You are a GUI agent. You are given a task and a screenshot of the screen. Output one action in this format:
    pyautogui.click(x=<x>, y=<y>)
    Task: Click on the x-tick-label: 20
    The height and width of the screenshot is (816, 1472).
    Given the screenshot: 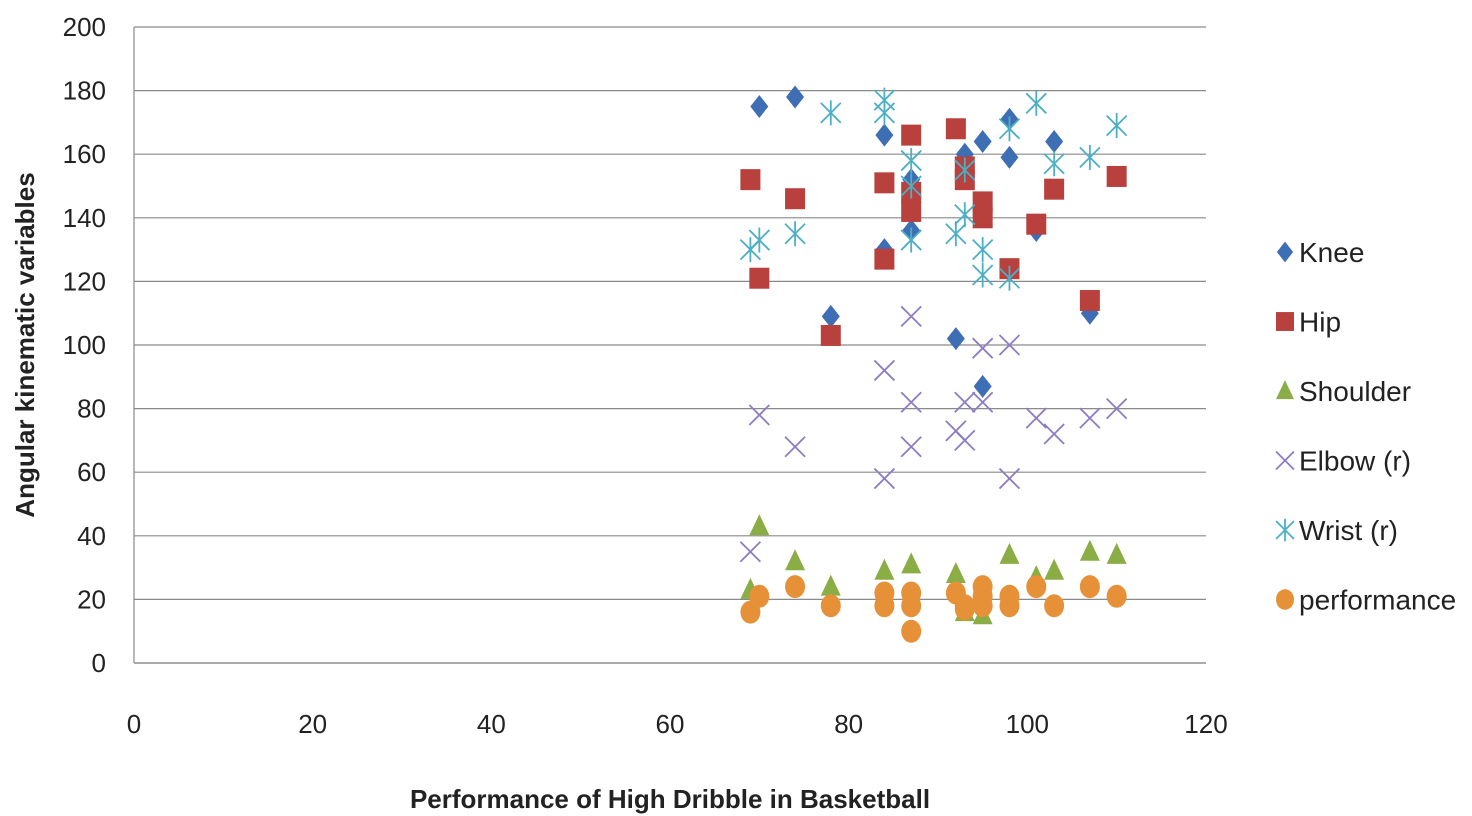 What is the action you would take?
    pyautogui.click(x=312, y=724)
    